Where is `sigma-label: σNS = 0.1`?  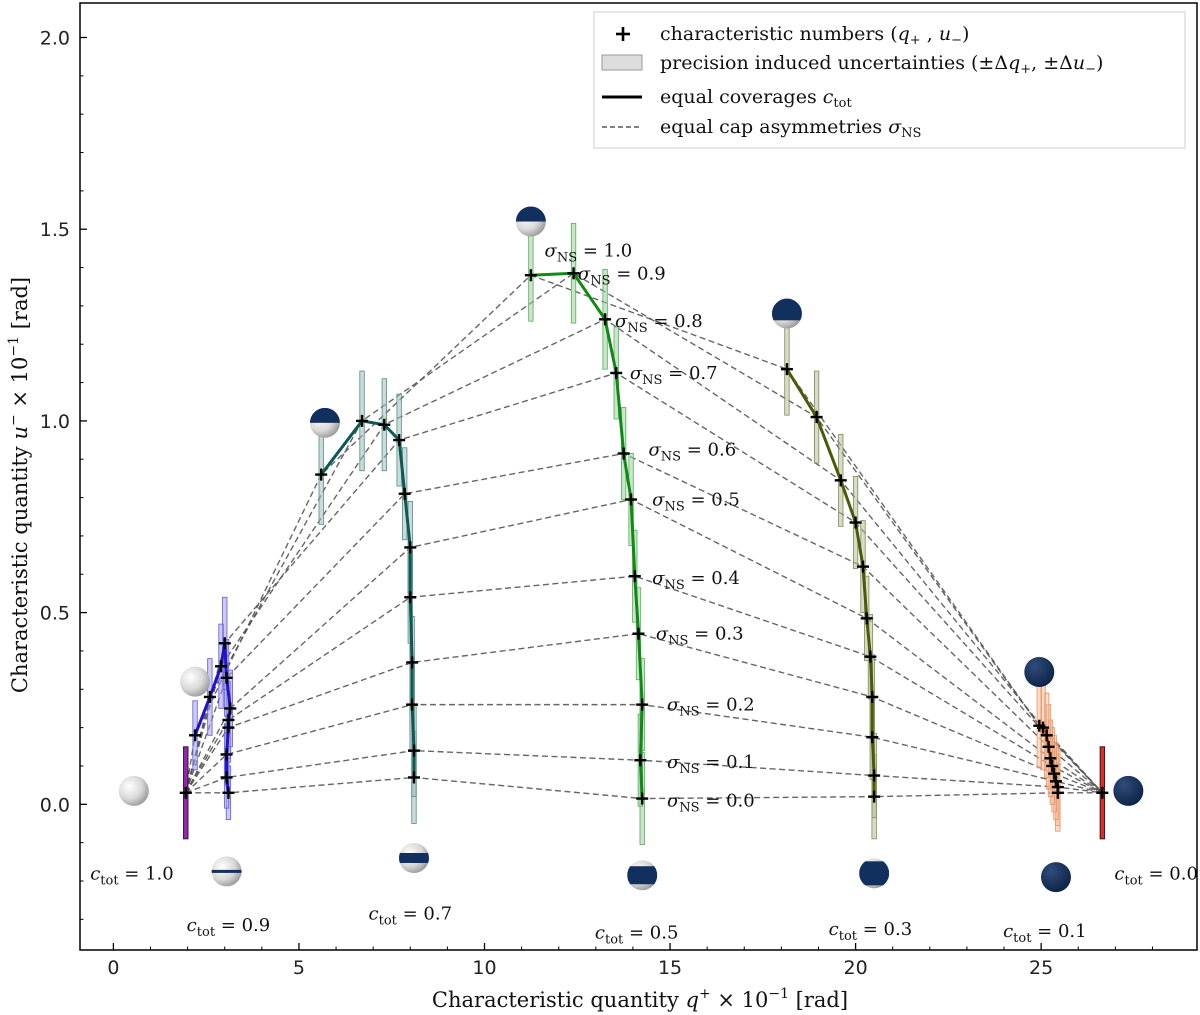 sigma-label: σNS = 0.1 is located at coordinates (711, 764).